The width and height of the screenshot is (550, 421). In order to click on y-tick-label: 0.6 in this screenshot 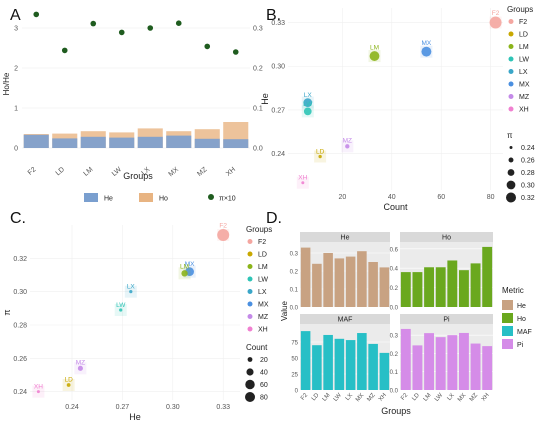, I will do `click(394, 250)`.